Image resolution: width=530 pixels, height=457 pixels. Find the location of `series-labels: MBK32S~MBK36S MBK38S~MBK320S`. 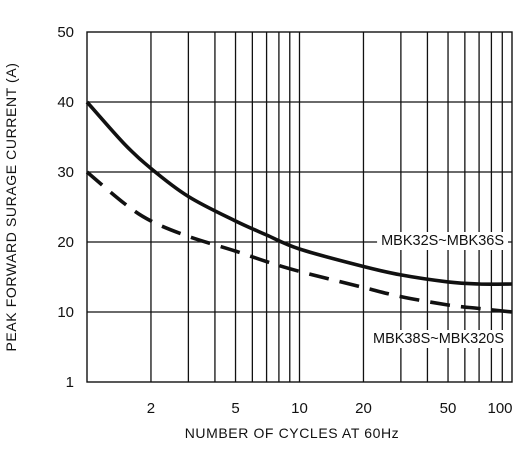

series-labels: MBK32S~MBK36S MBK38S~MBK320S is located at coordinates (438, 290).